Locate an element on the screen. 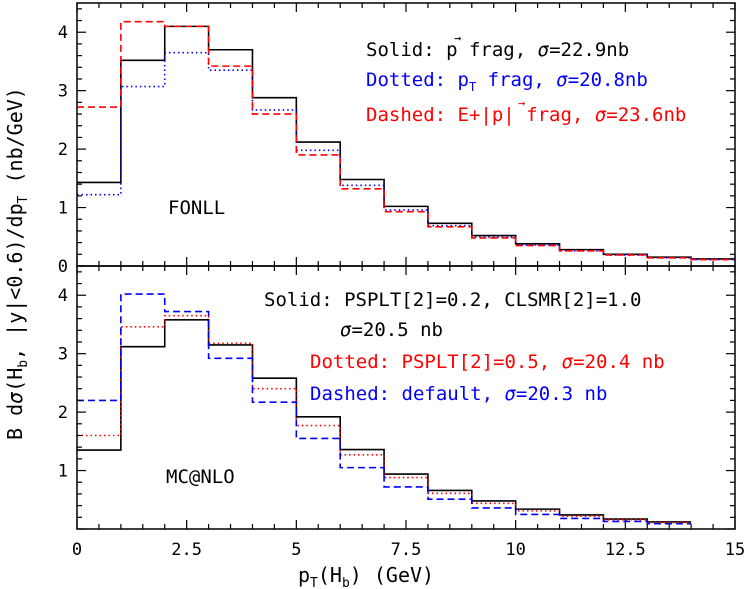 Image resolution: width=747 pixels, height=589 pixels. bot-y-tick-label: 4 is located at coordinates (63, 296).